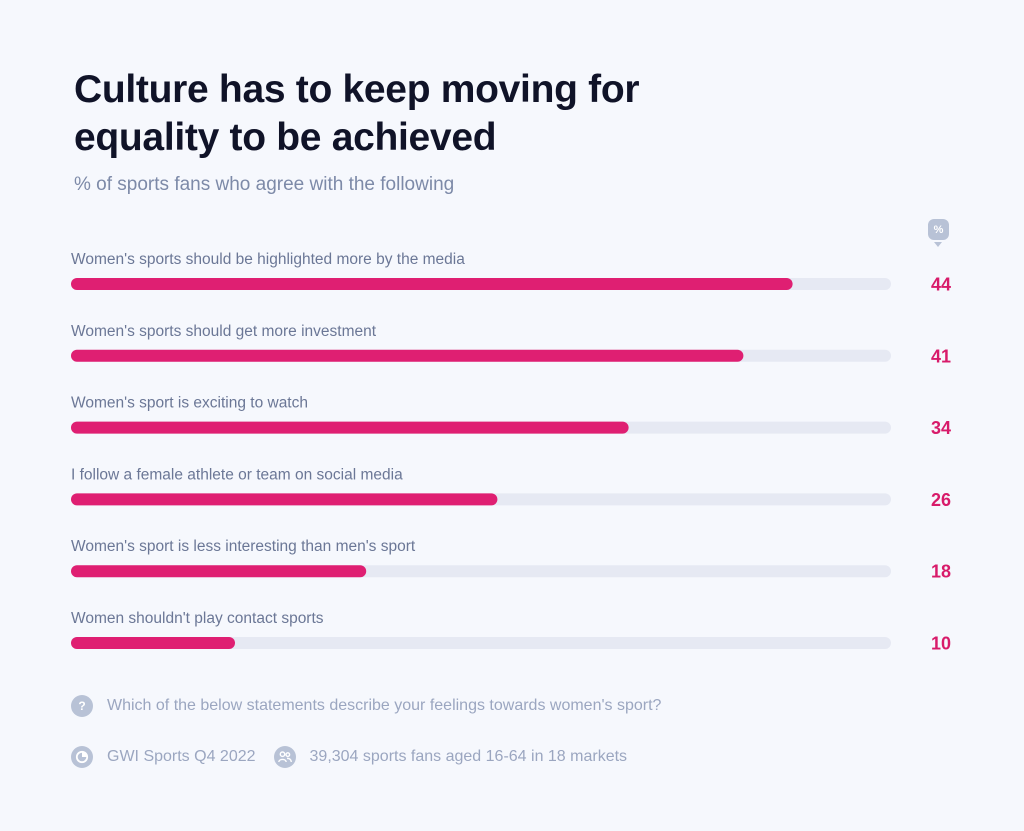 The height and width of the screenshot is (831, 1024). Describe the element at coordinates (941, 572) in the screenshot. I see `bar-value-label: 18` at that location.